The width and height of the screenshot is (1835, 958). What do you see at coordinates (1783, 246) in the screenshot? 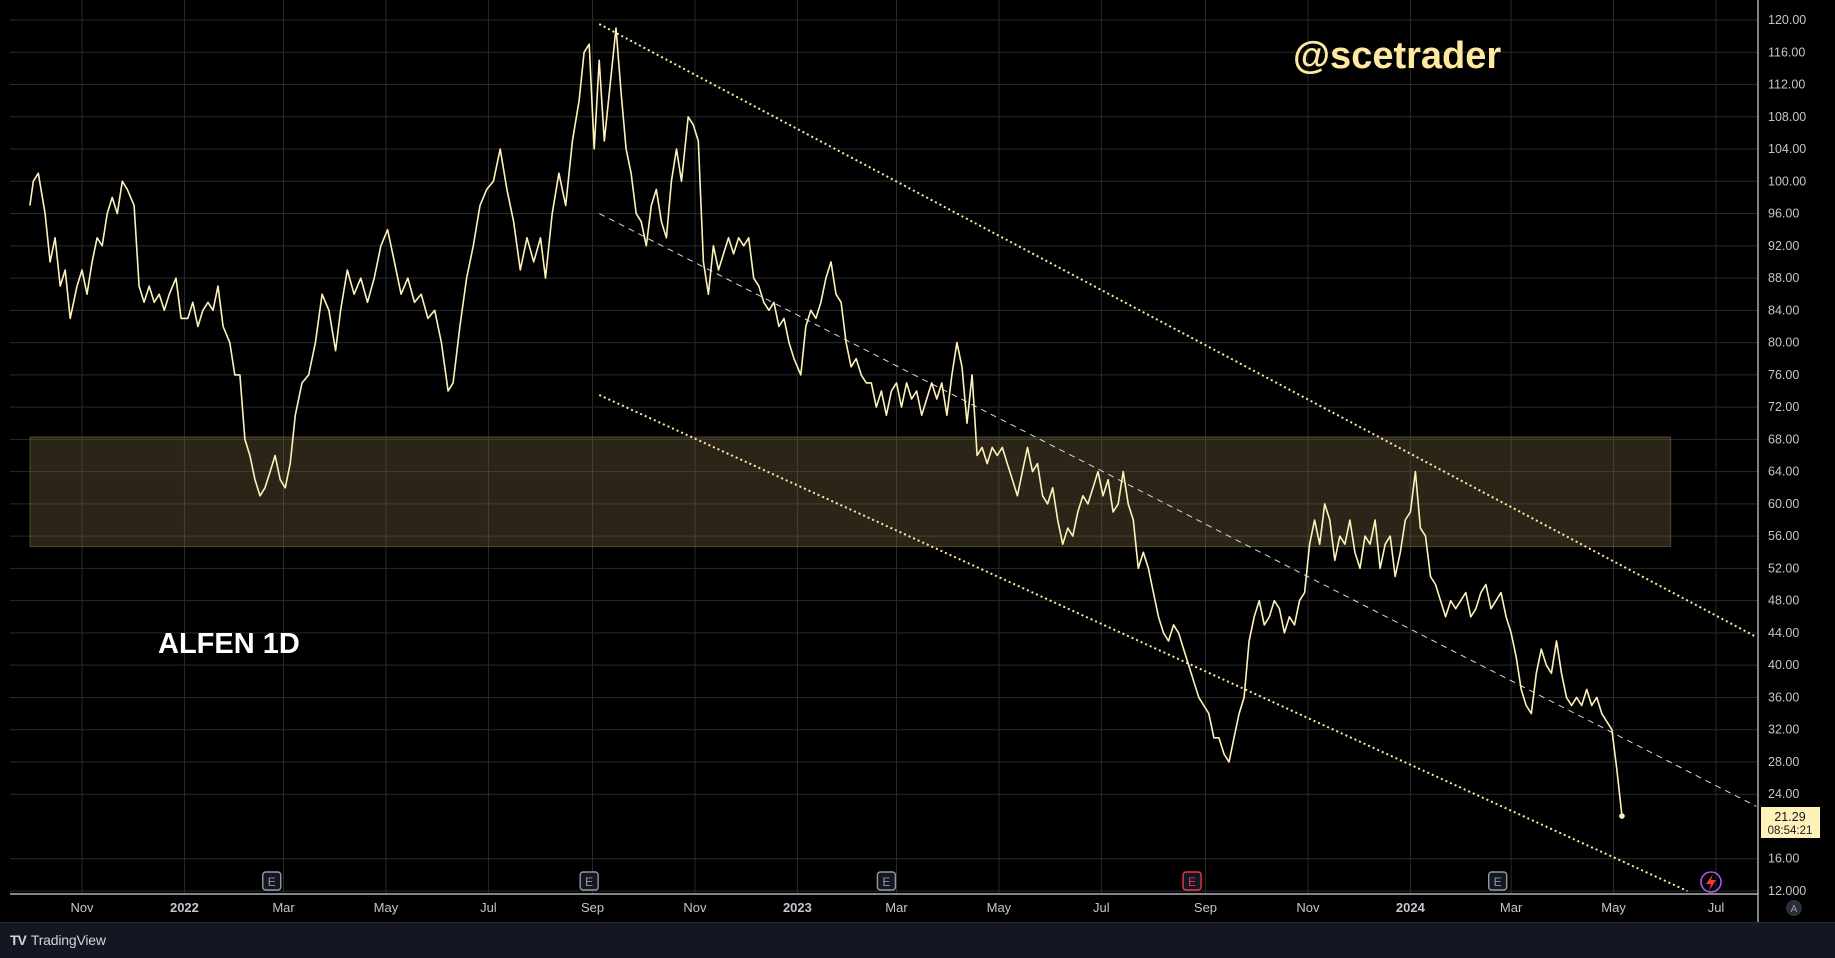
I see `price-tick-label: 92.00` at bounding box center [1783, 246].